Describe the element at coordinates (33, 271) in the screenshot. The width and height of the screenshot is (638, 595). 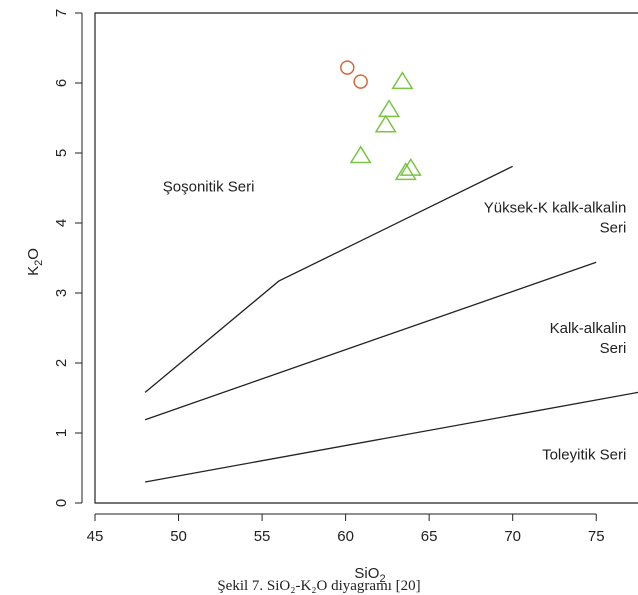
I see `y-axis-label-main: K` at that location.